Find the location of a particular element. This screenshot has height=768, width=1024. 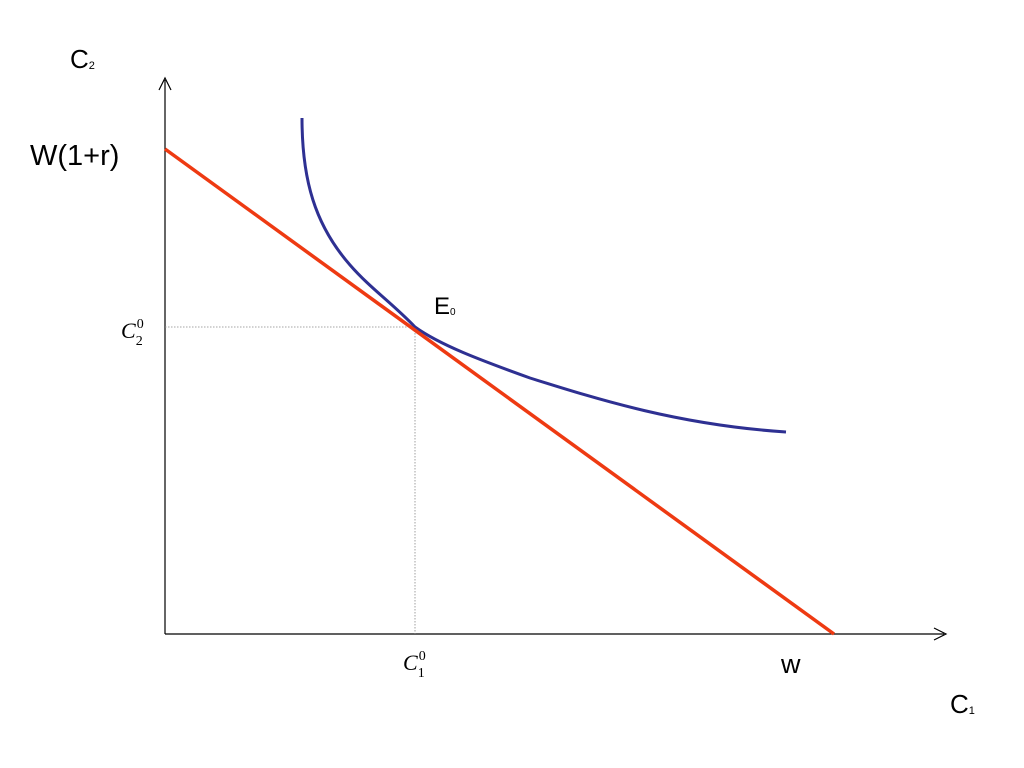

y-axis-arrowhead is located at coordinates (165, 83).